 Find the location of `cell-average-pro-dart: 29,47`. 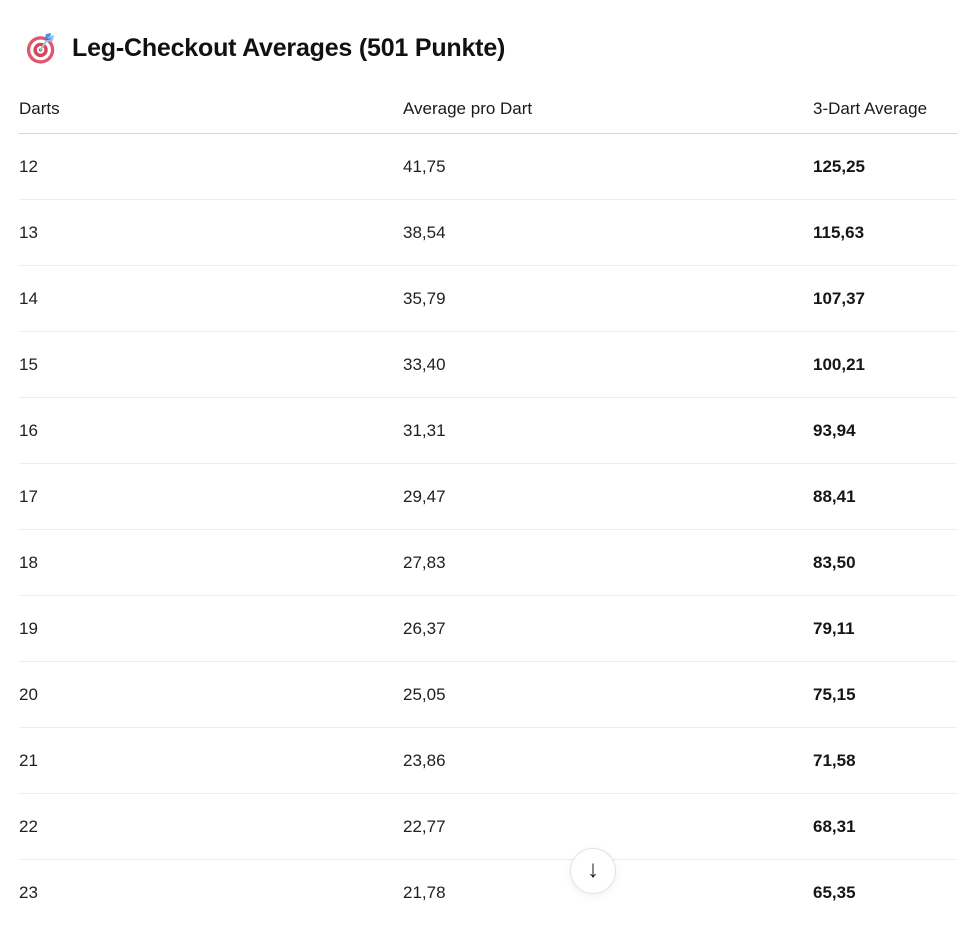

cell-average-pro-dart: 29,47 is located at coordinates (608, 496).